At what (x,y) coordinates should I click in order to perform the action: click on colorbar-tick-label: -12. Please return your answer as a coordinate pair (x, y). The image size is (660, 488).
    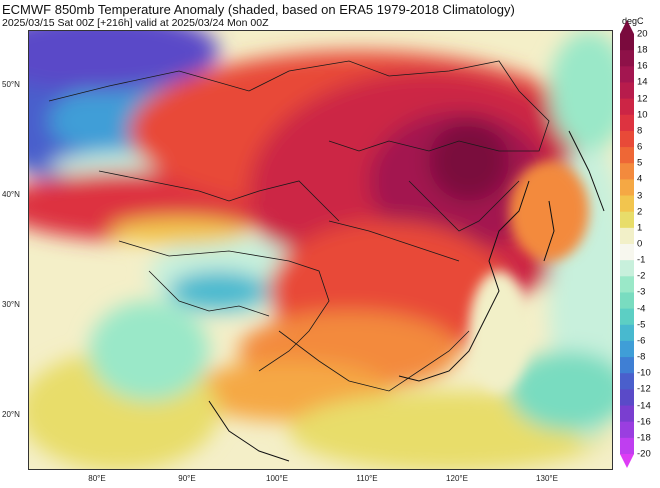
    Looking at the image, I should click on (644, 389).